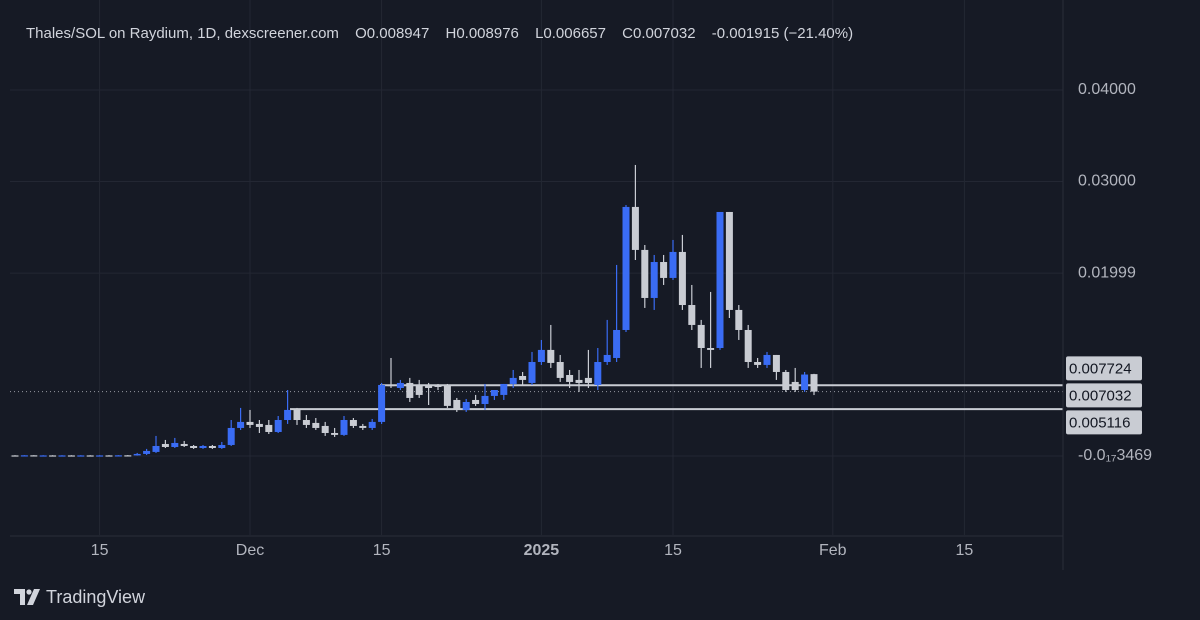 The height and width of the screenshot is (620, 1200). What do you see at coordinates (250, 550) in the screenshot?
I see `x-tick-label: Dec` at bounding box center [250, 550].